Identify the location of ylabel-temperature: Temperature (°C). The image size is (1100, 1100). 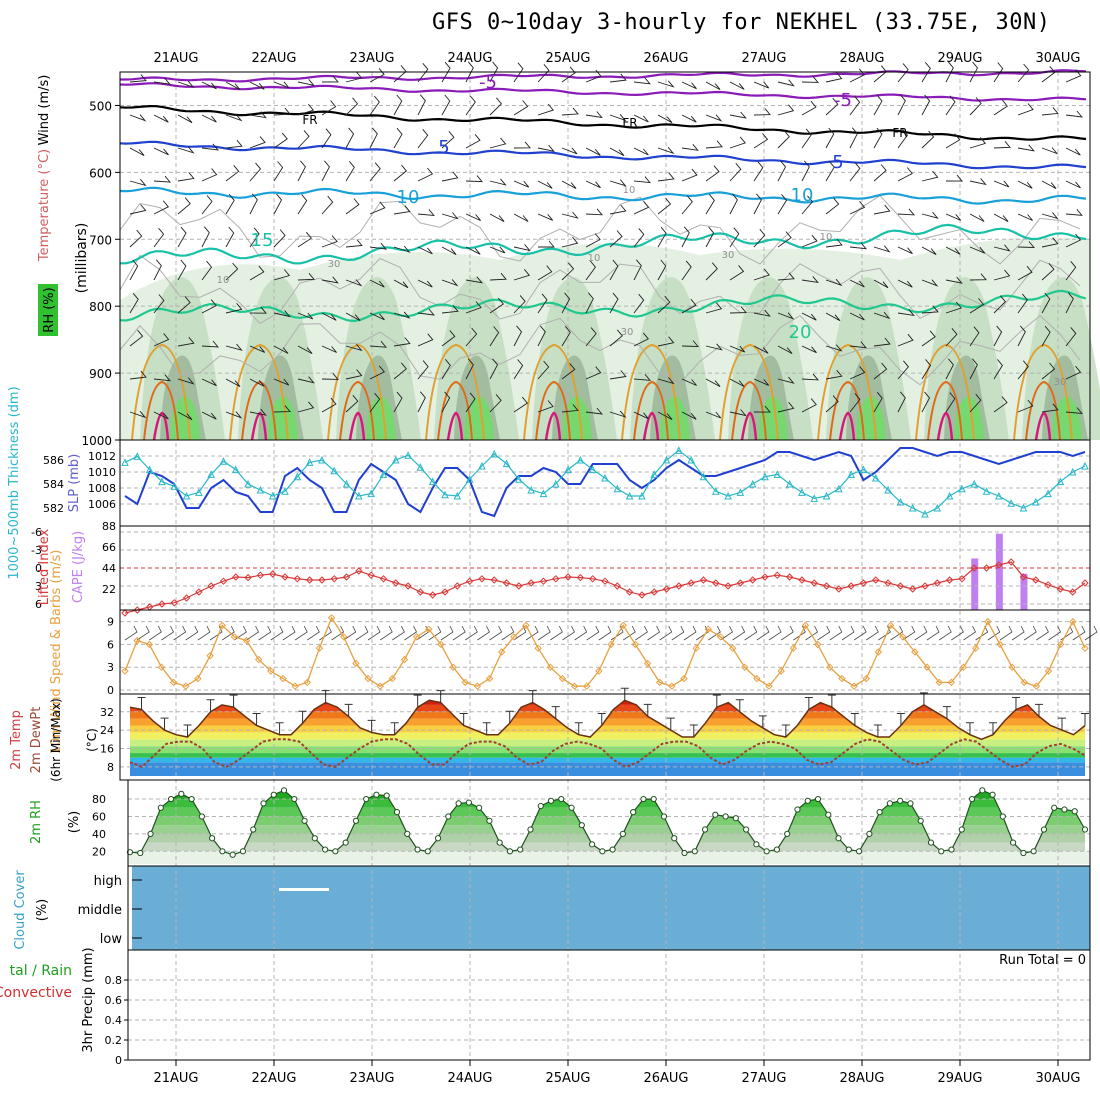
(44, 205).